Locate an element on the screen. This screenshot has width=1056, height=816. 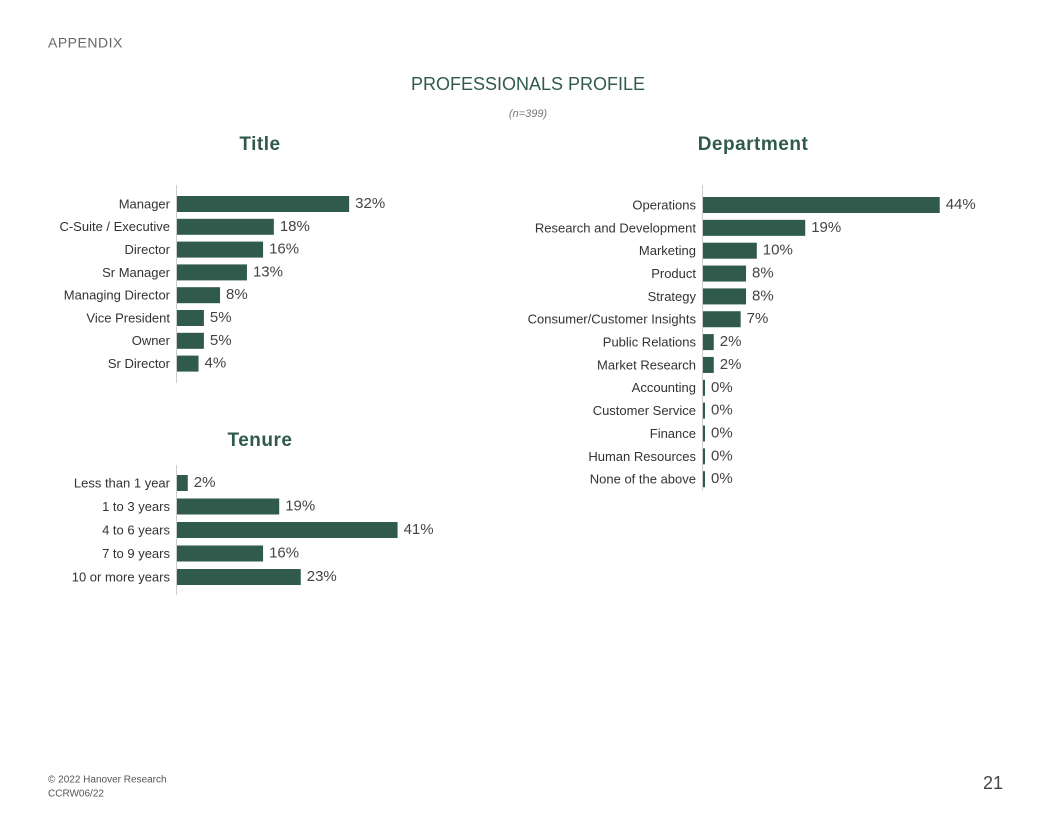
subtitle: (n=399) is located at coordinates (528, 114).